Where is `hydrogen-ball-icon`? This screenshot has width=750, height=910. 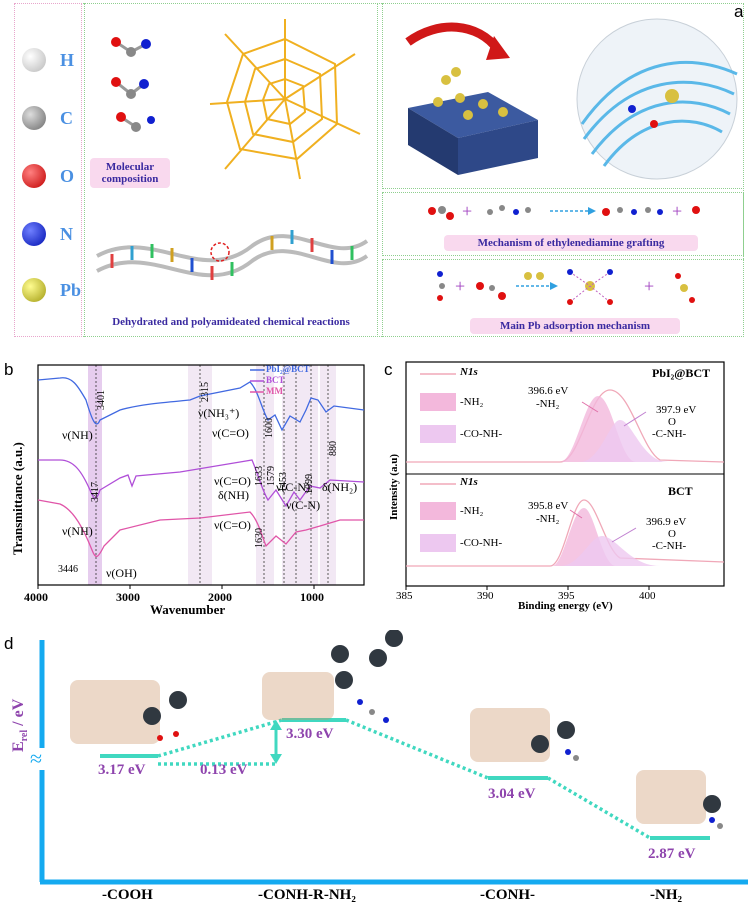 hydrogen-ball-icon is located at coordinates (34, 60).